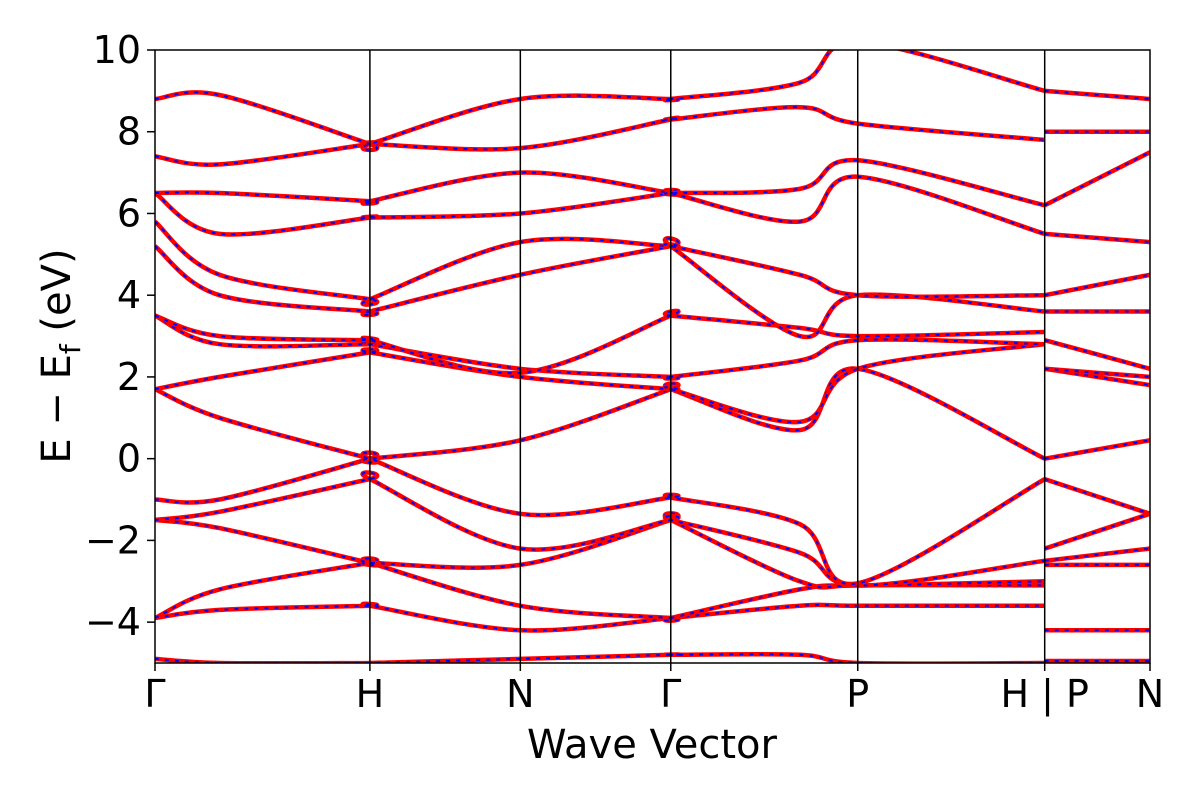 This screenshot has width=1200, height=800. I want to click on y-tick-label: −4, so click(113, 622).